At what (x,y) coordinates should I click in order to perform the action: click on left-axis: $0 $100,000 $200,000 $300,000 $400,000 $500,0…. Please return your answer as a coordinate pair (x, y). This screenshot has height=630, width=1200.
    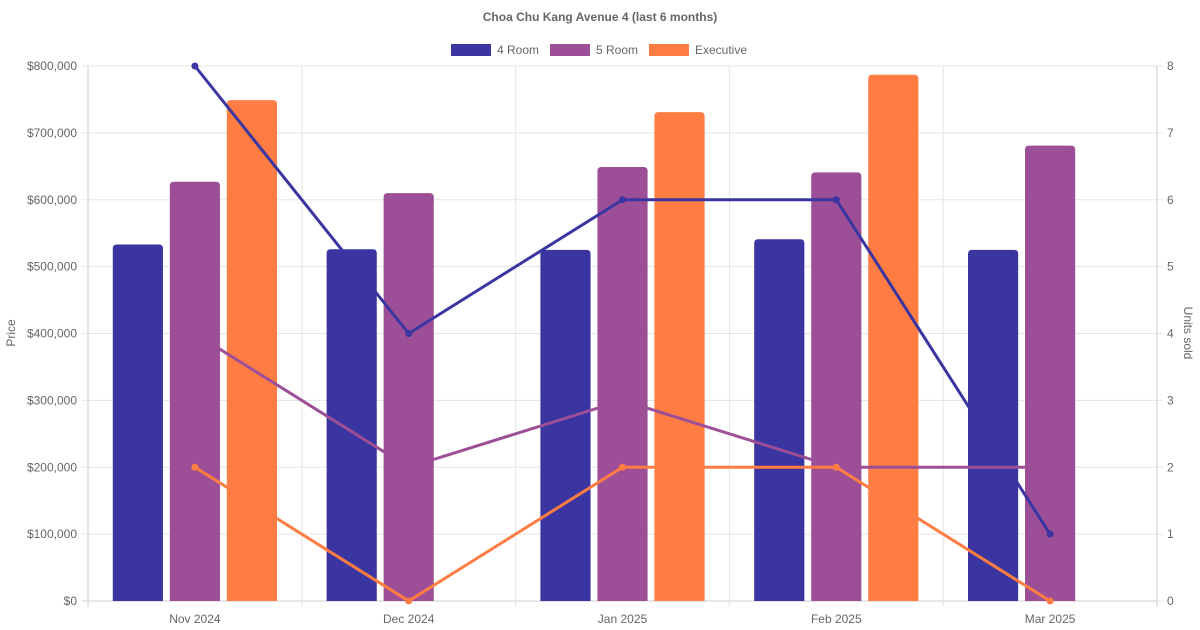
    Looking at the image, I should click on (52, 333).